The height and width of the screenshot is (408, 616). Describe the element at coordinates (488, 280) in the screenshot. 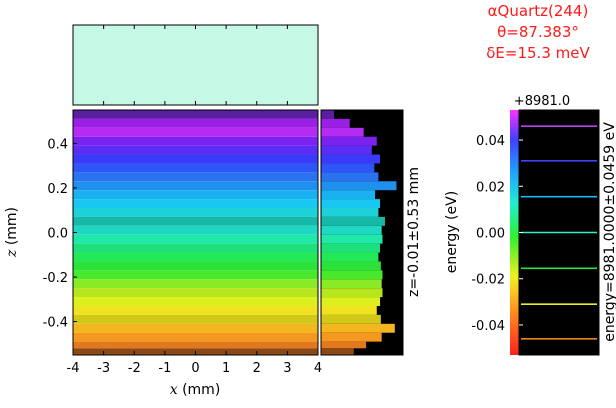

I see `energy-tick-label: -0.02` at that location.